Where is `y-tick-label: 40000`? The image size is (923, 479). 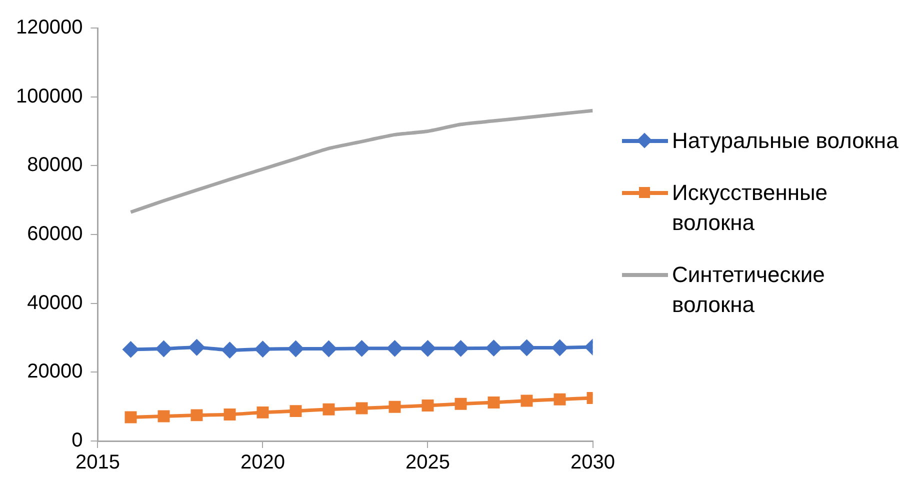 y-tick-label: 40000 is located at coordinates (55, 303).